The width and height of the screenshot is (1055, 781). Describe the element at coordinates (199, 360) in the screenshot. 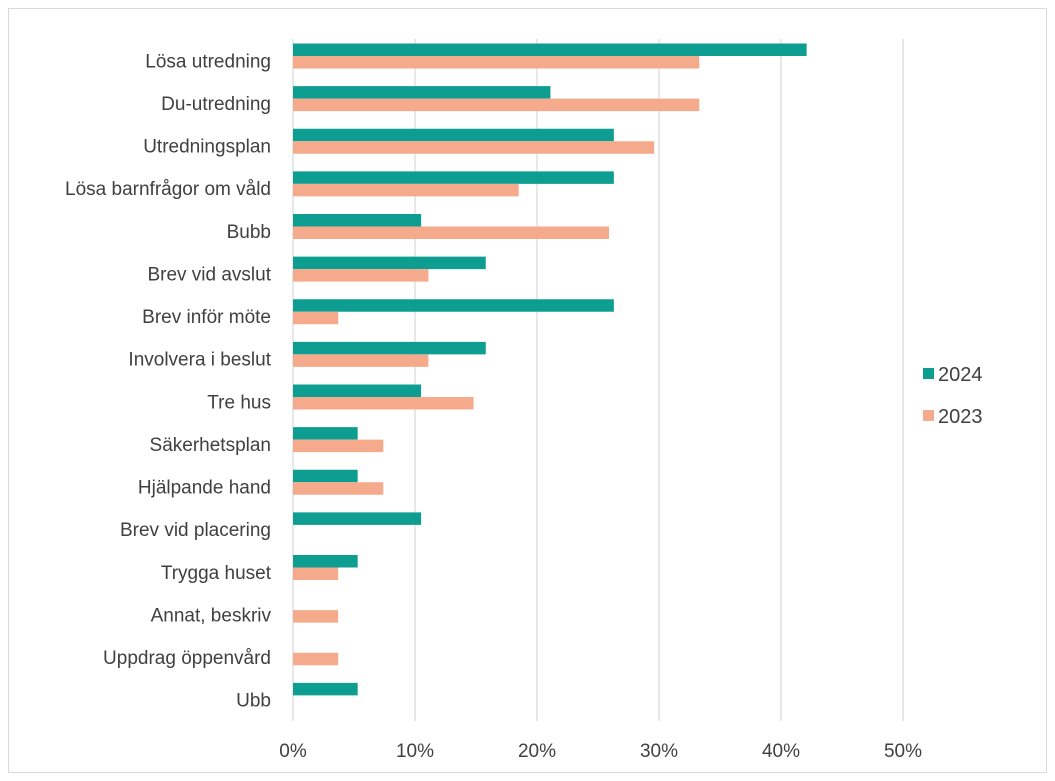

I see `category-label: Involvera i beslut` at that location.